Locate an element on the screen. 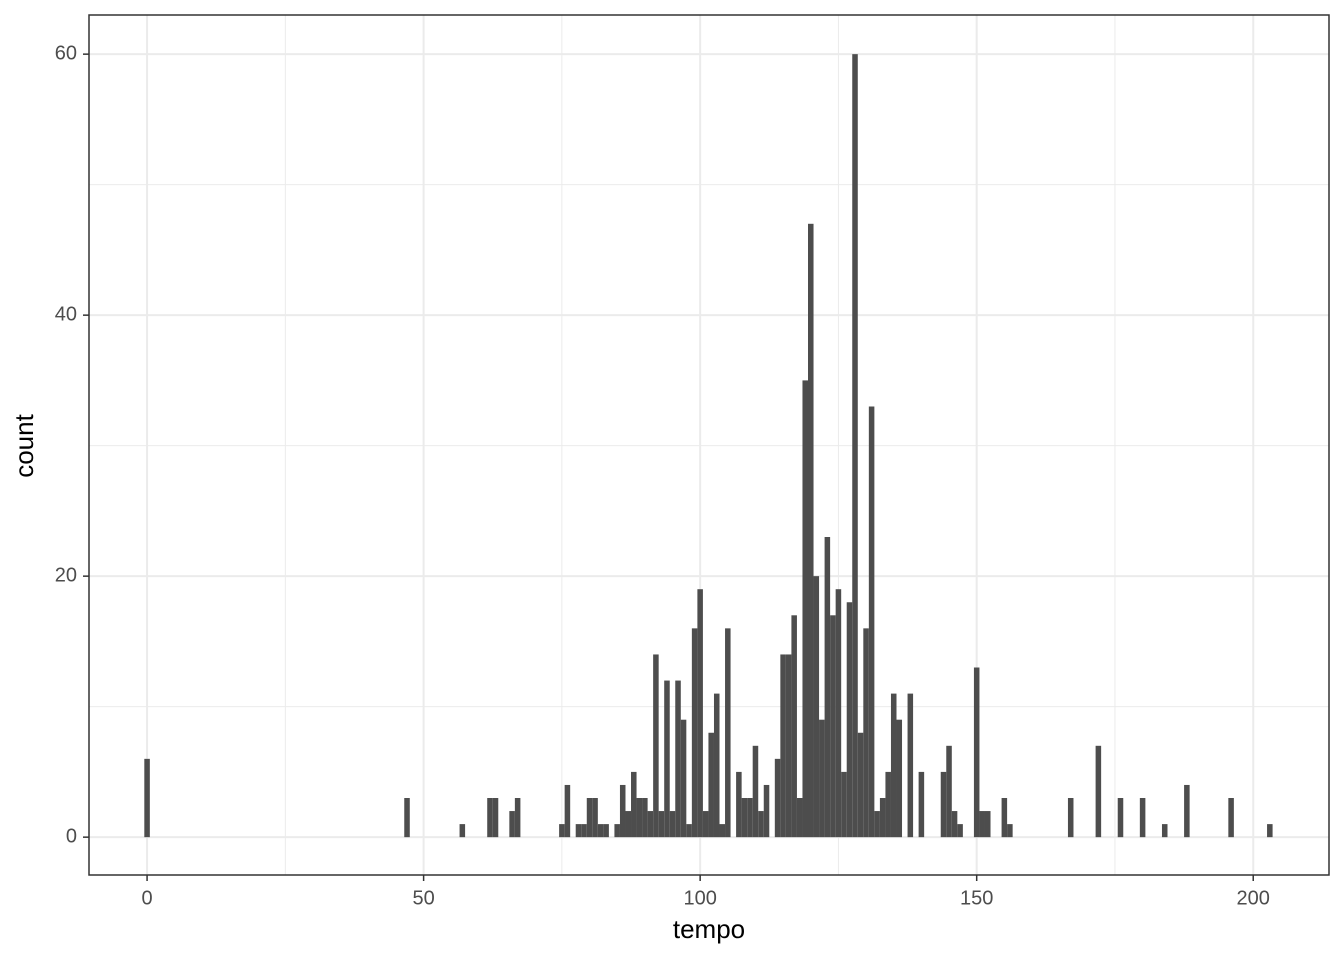  x-axis-title: tempo is located at coordinates (709, 929).